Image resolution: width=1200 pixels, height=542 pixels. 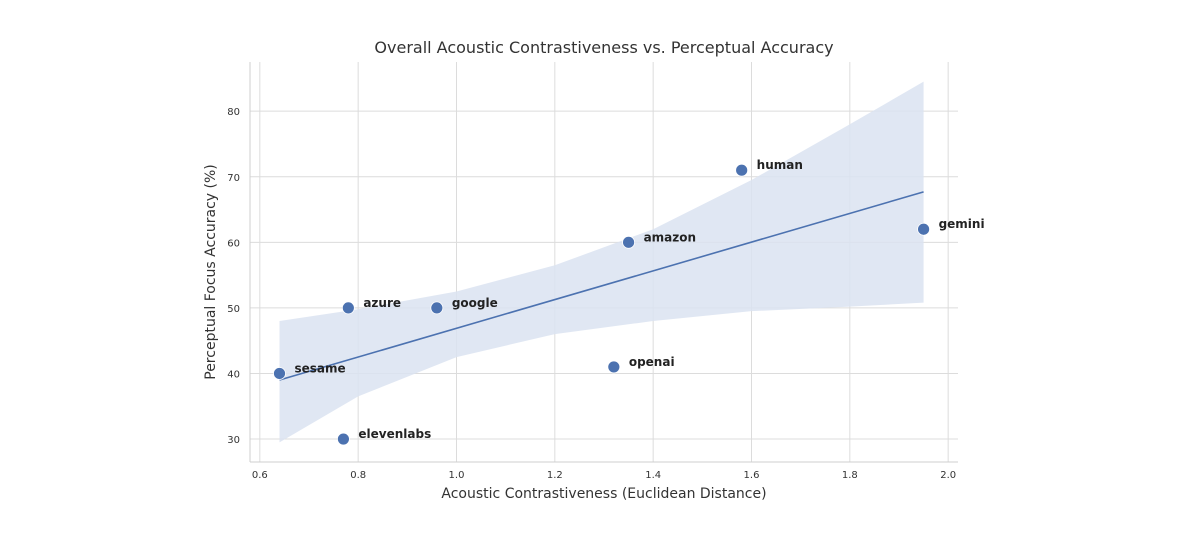 What do you see at coordinates (742, 170) in the screenshot?
I see `data-point-human` at bounding box center [742, 170].